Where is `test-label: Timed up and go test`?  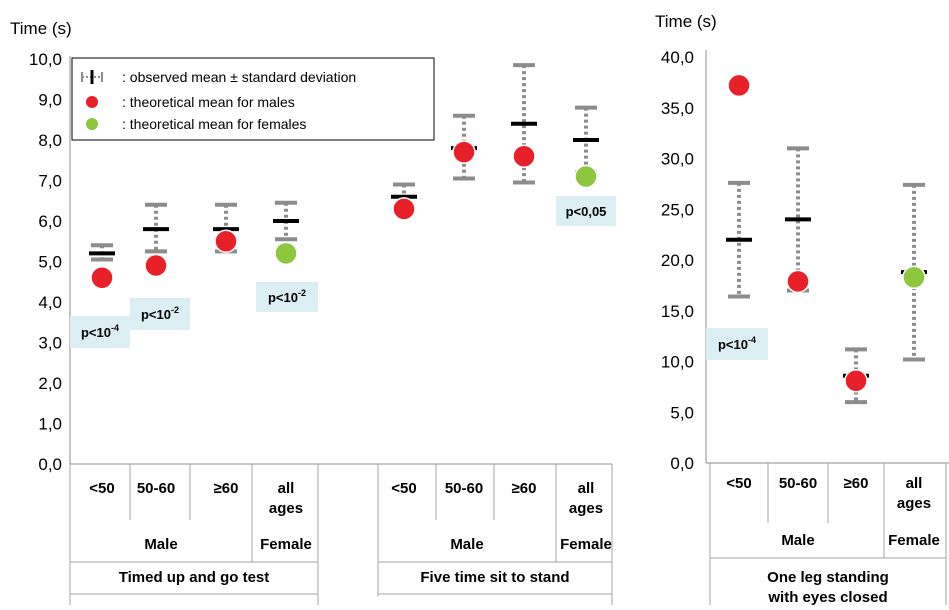 test-label: Timed up and go test is located at coordinates (194, 577).